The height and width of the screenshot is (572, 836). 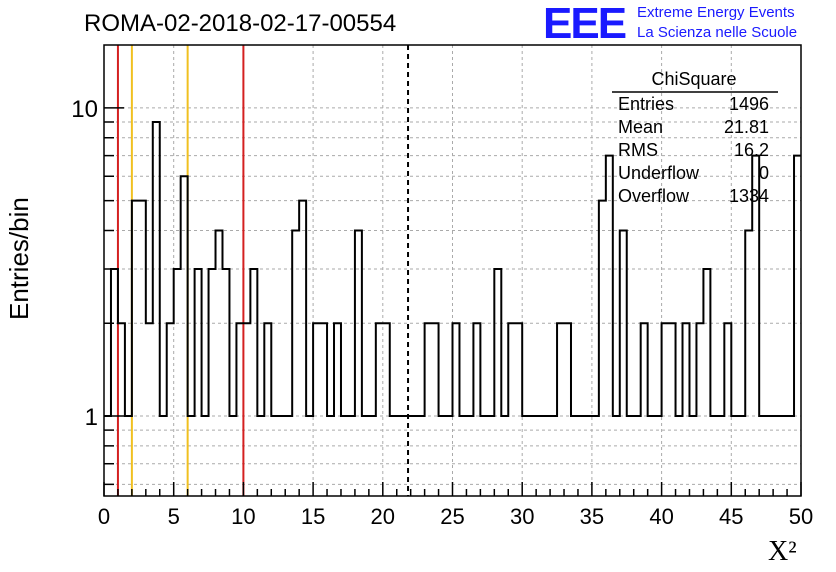 I want to click on x-tick-label: 35, so click(x=592, y=516).